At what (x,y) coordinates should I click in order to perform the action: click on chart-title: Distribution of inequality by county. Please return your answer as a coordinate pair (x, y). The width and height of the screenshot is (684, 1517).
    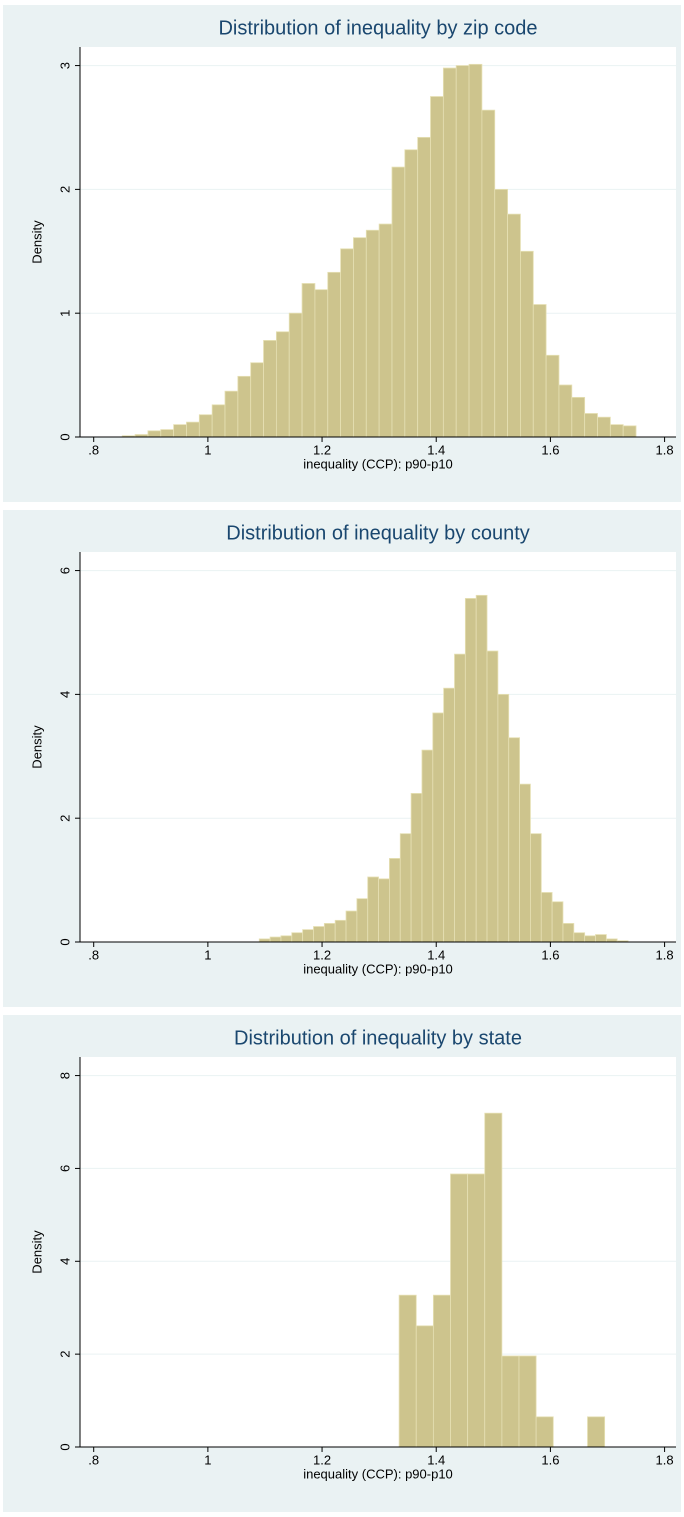
    Looking at the image, I should click on (378, 533).